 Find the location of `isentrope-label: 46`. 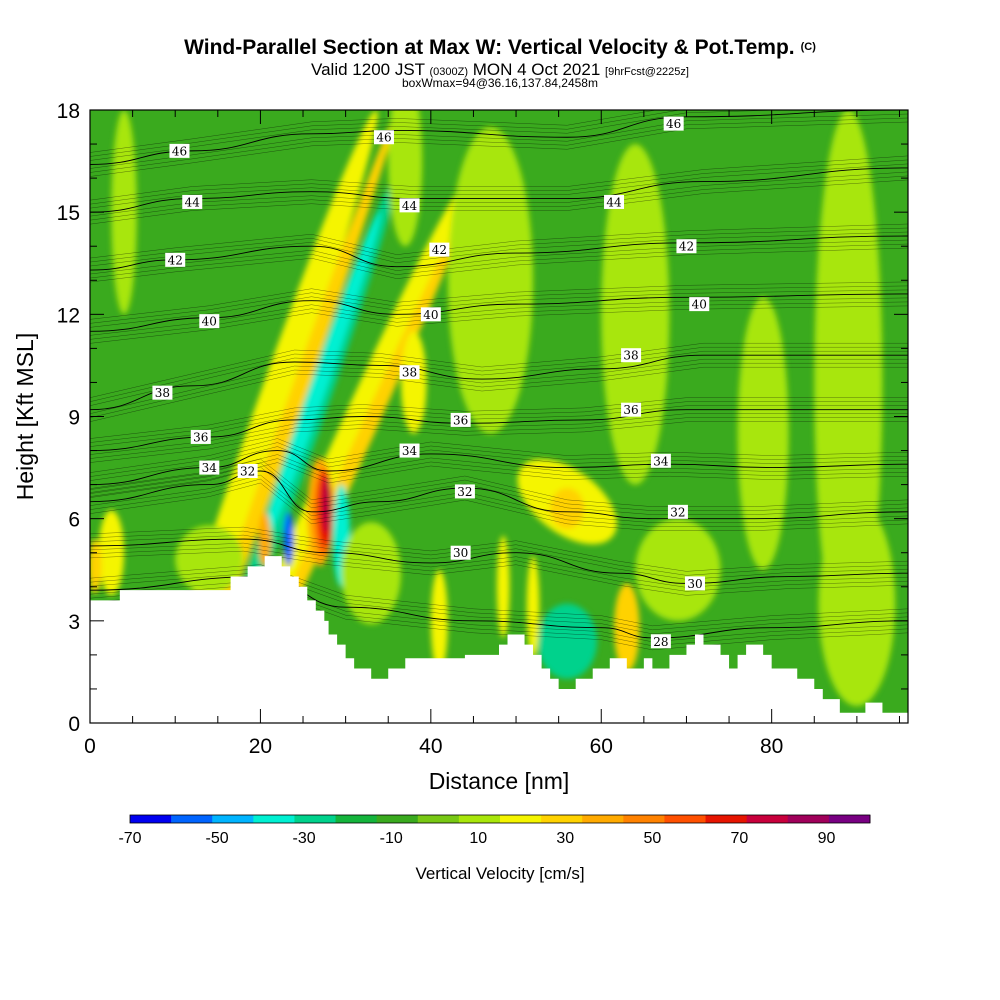

isentrope-label: 46 is located at coordinates (179, 151).